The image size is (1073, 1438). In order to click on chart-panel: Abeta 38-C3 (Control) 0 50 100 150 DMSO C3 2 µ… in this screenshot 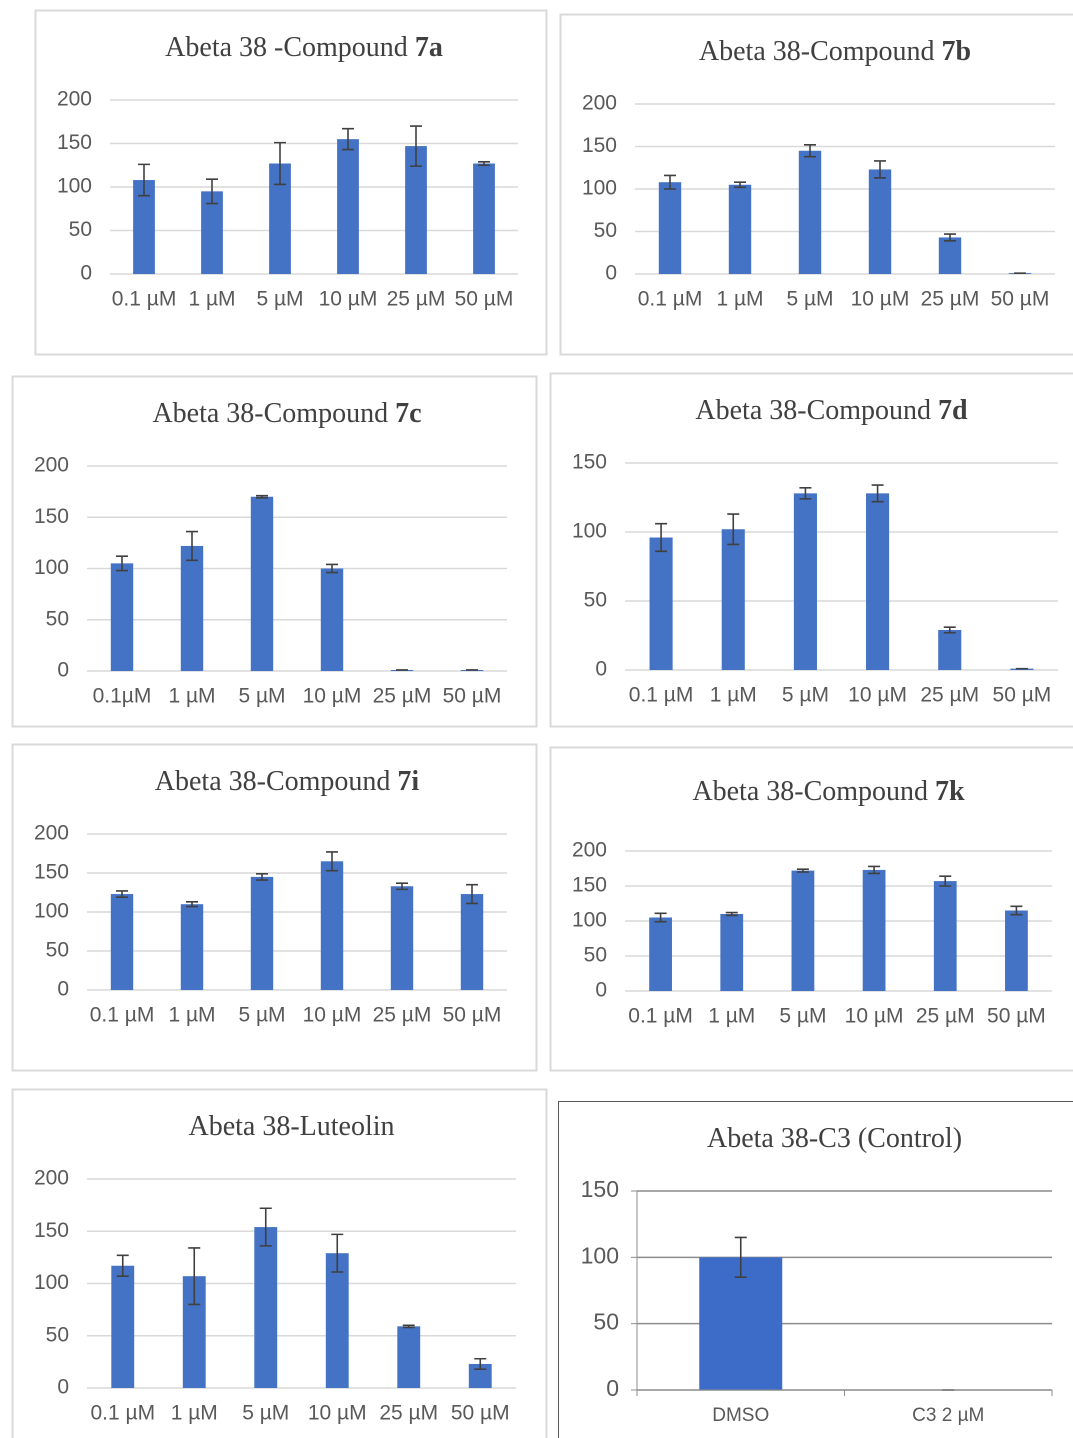, I will do `click(815, 1269)`.